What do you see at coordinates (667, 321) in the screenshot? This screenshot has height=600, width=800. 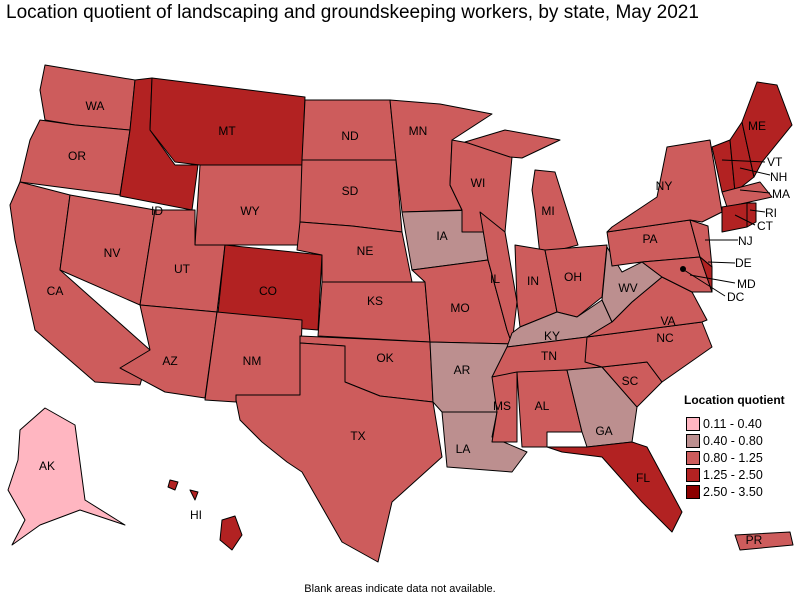 I see `state-label: VA` at bounding box center [667, 321].